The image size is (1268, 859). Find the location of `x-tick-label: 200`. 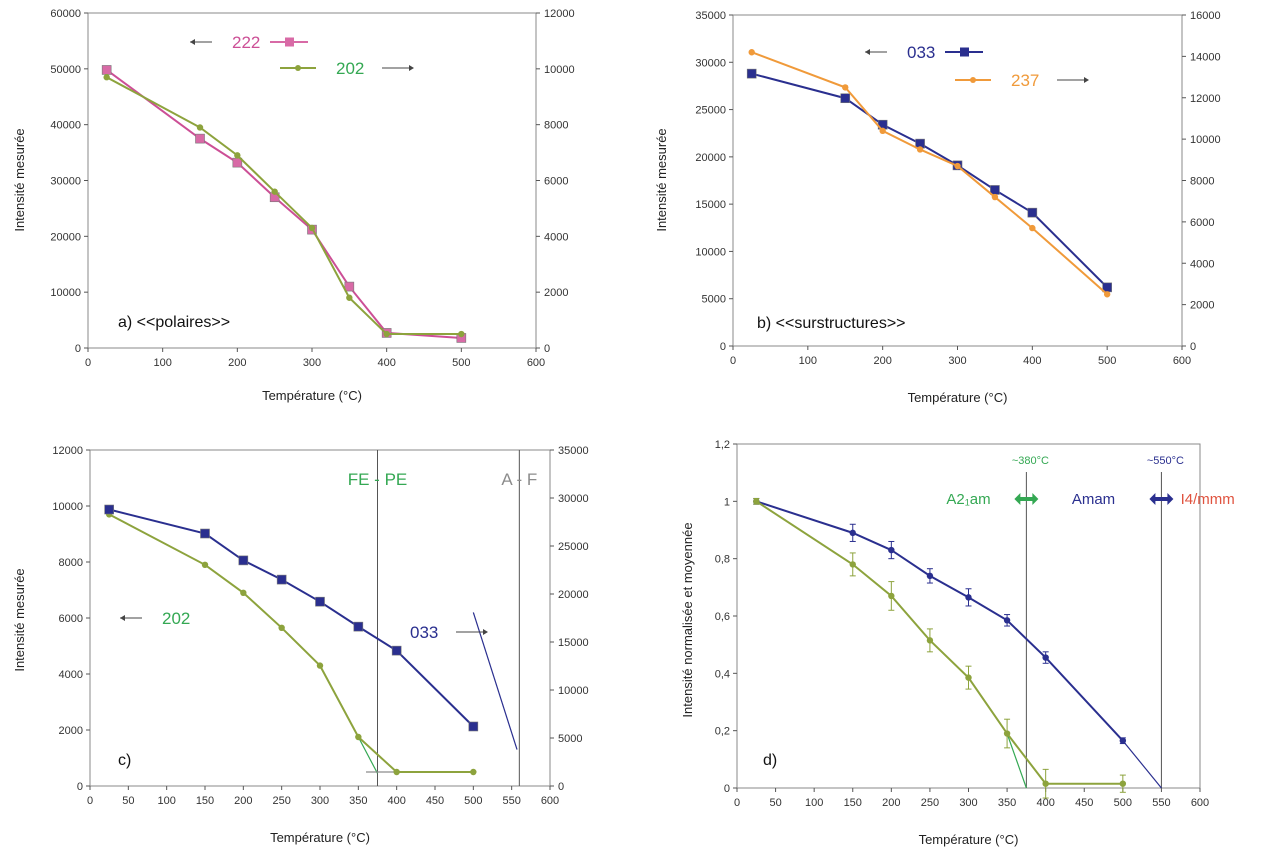

x-tick-label: 200 is located at coordinates (882, 361).